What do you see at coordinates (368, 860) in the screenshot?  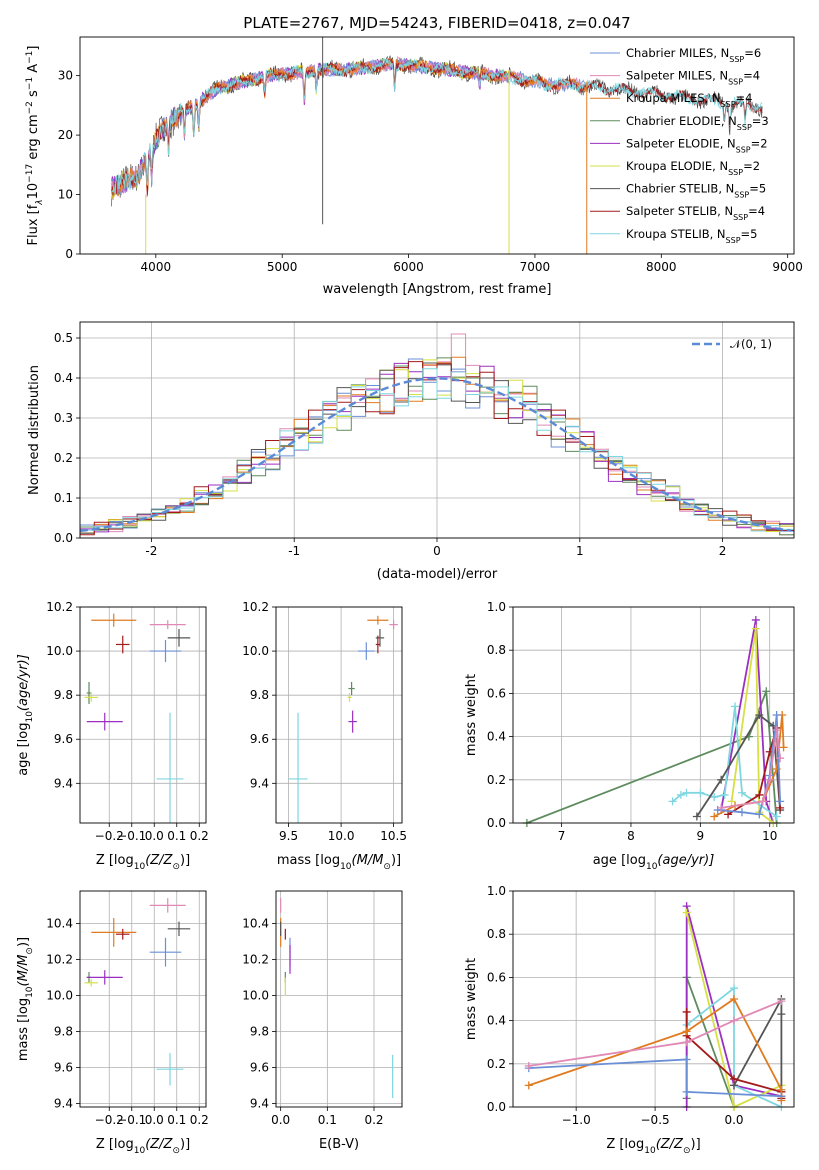 I see `age-vs-mass-xlabel-part-2: (M/M` at bounding box center [368, 860].